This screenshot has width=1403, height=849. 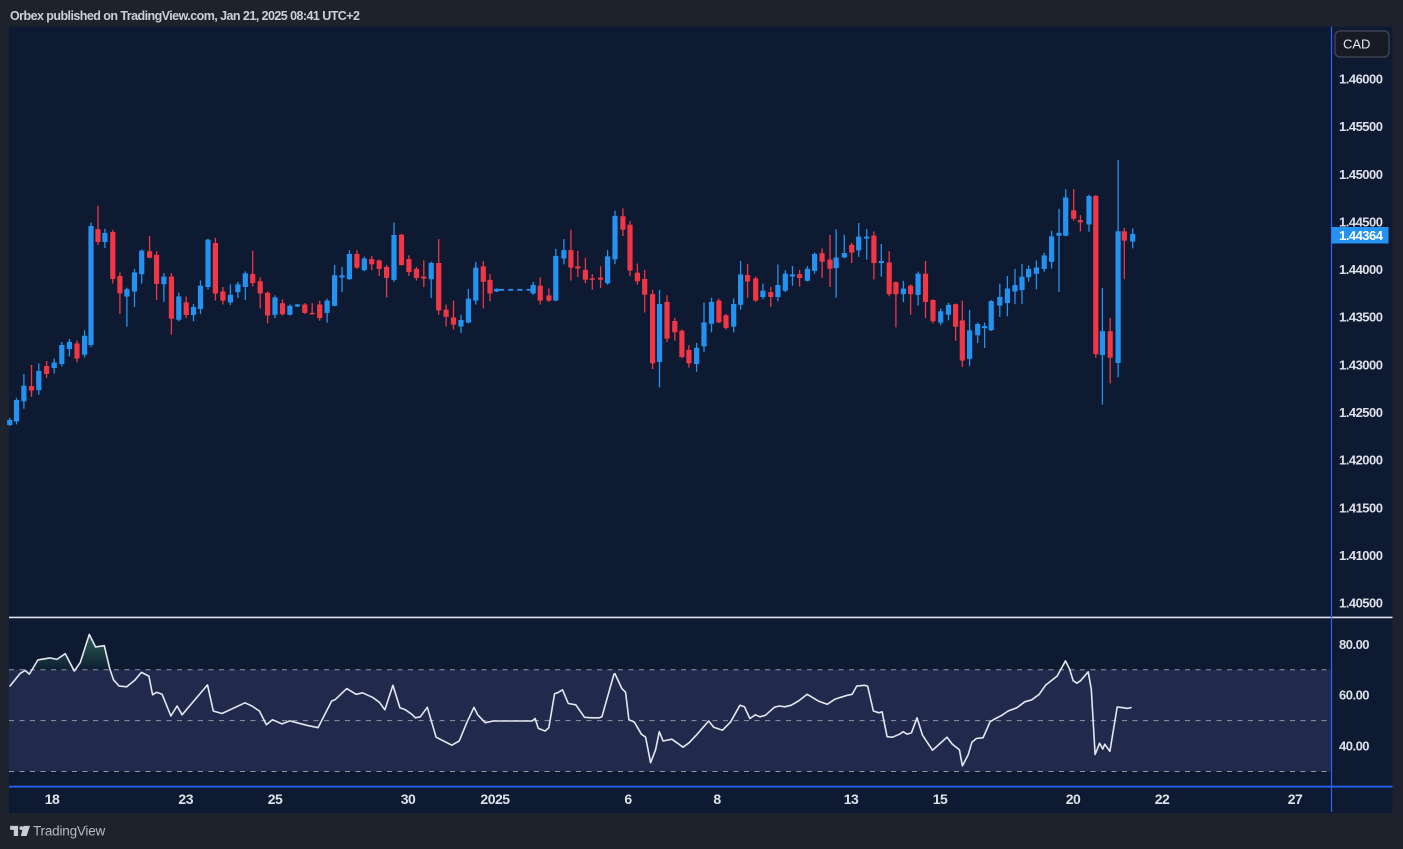 I want to click on svg-text: 8, so click(x=717, y=799).